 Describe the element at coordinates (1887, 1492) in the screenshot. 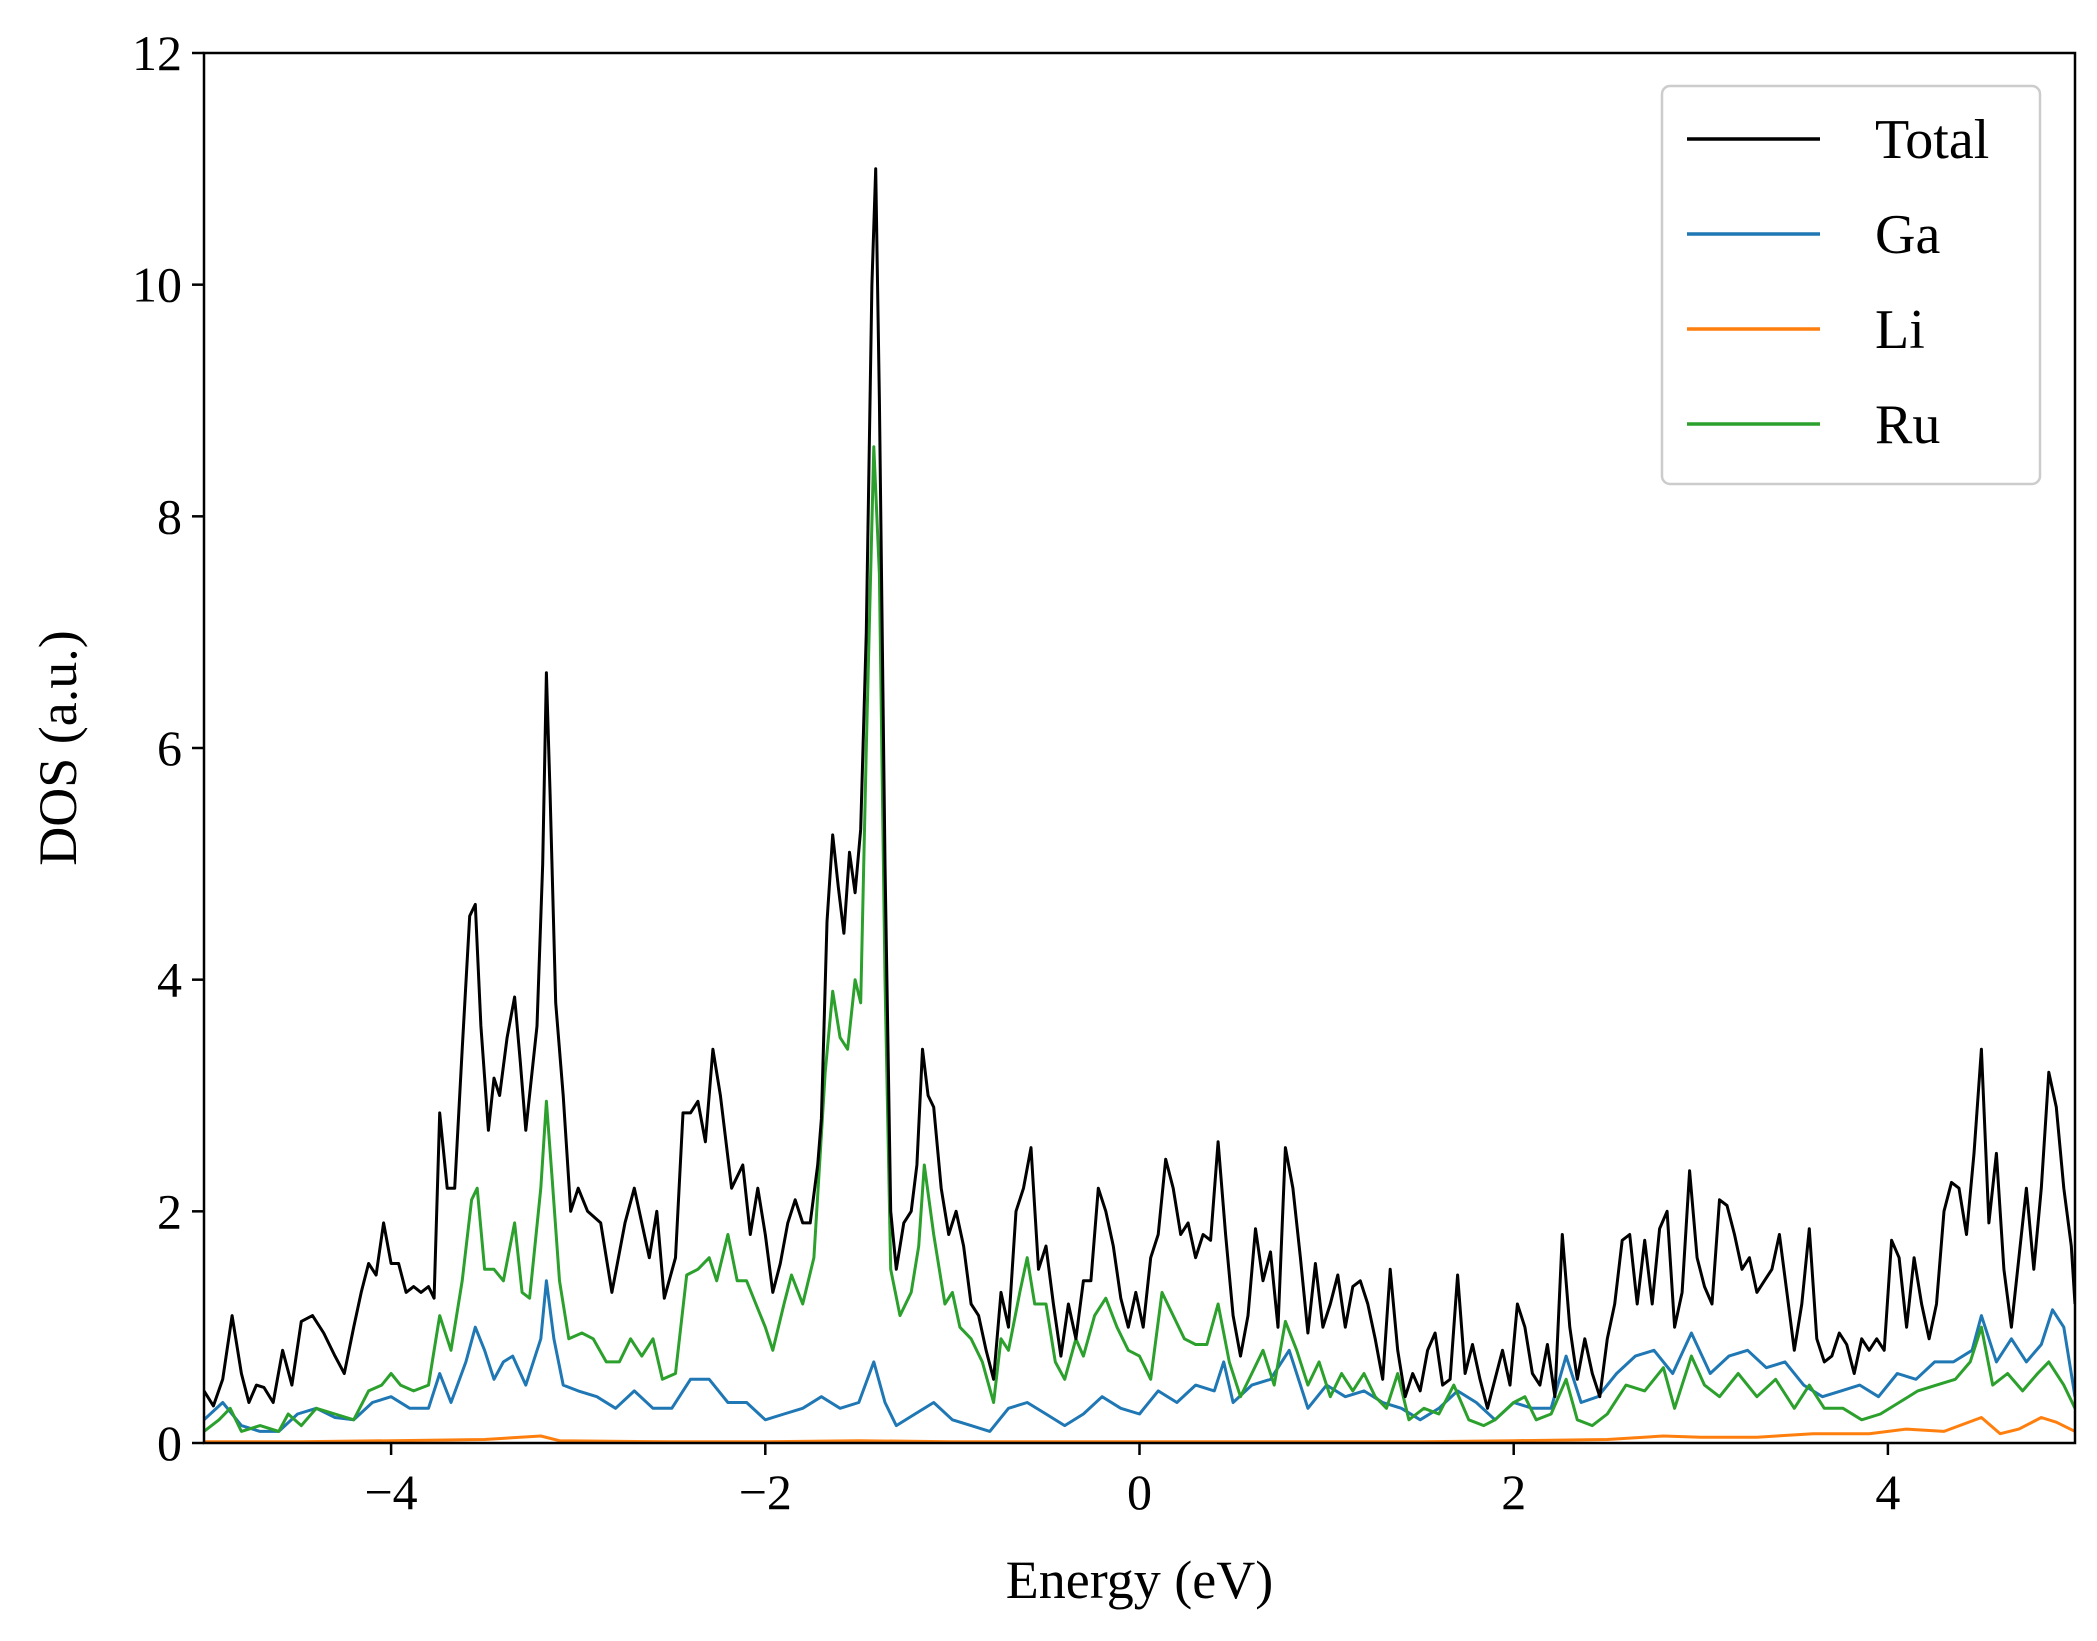

I see `x-tick-label: 4` at that location.